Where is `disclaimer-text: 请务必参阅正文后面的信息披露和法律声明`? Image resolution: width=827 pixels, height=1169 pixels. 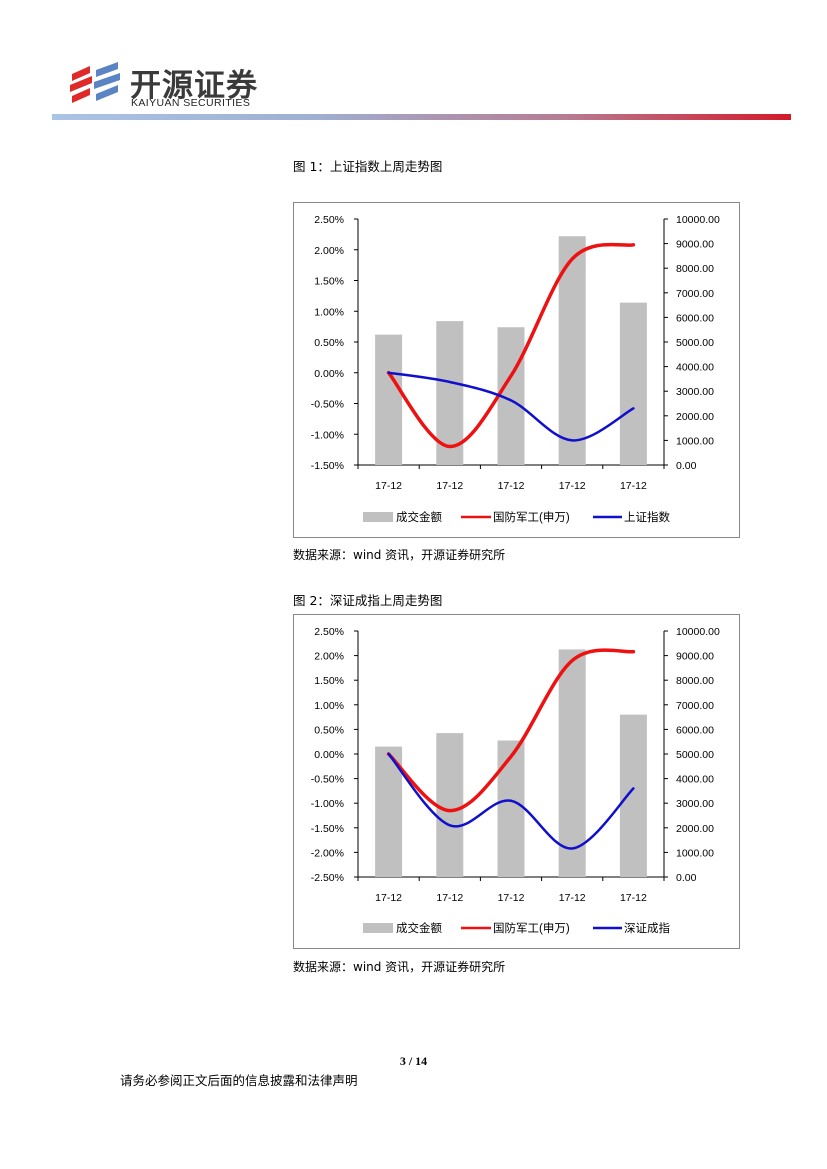
disclaimer-text: 请务必参阅正文后面的信息披露和法律声明 is located at coordinates (239, 1080).